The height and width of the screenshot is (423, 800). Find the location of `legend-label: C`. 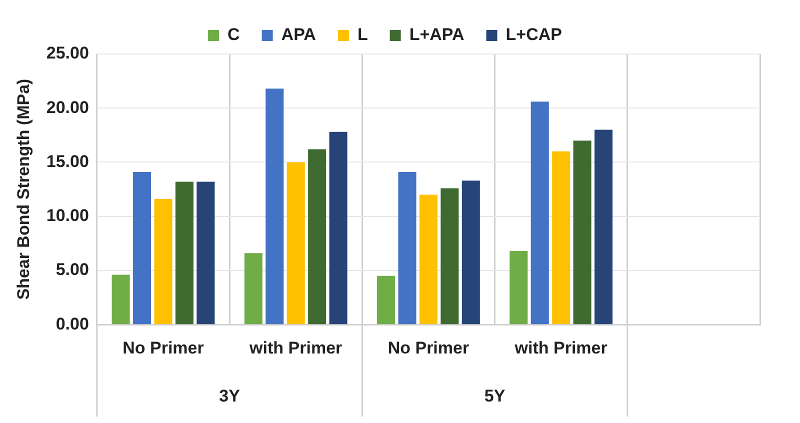

legend-label: C is located at coordinates (234, 34).